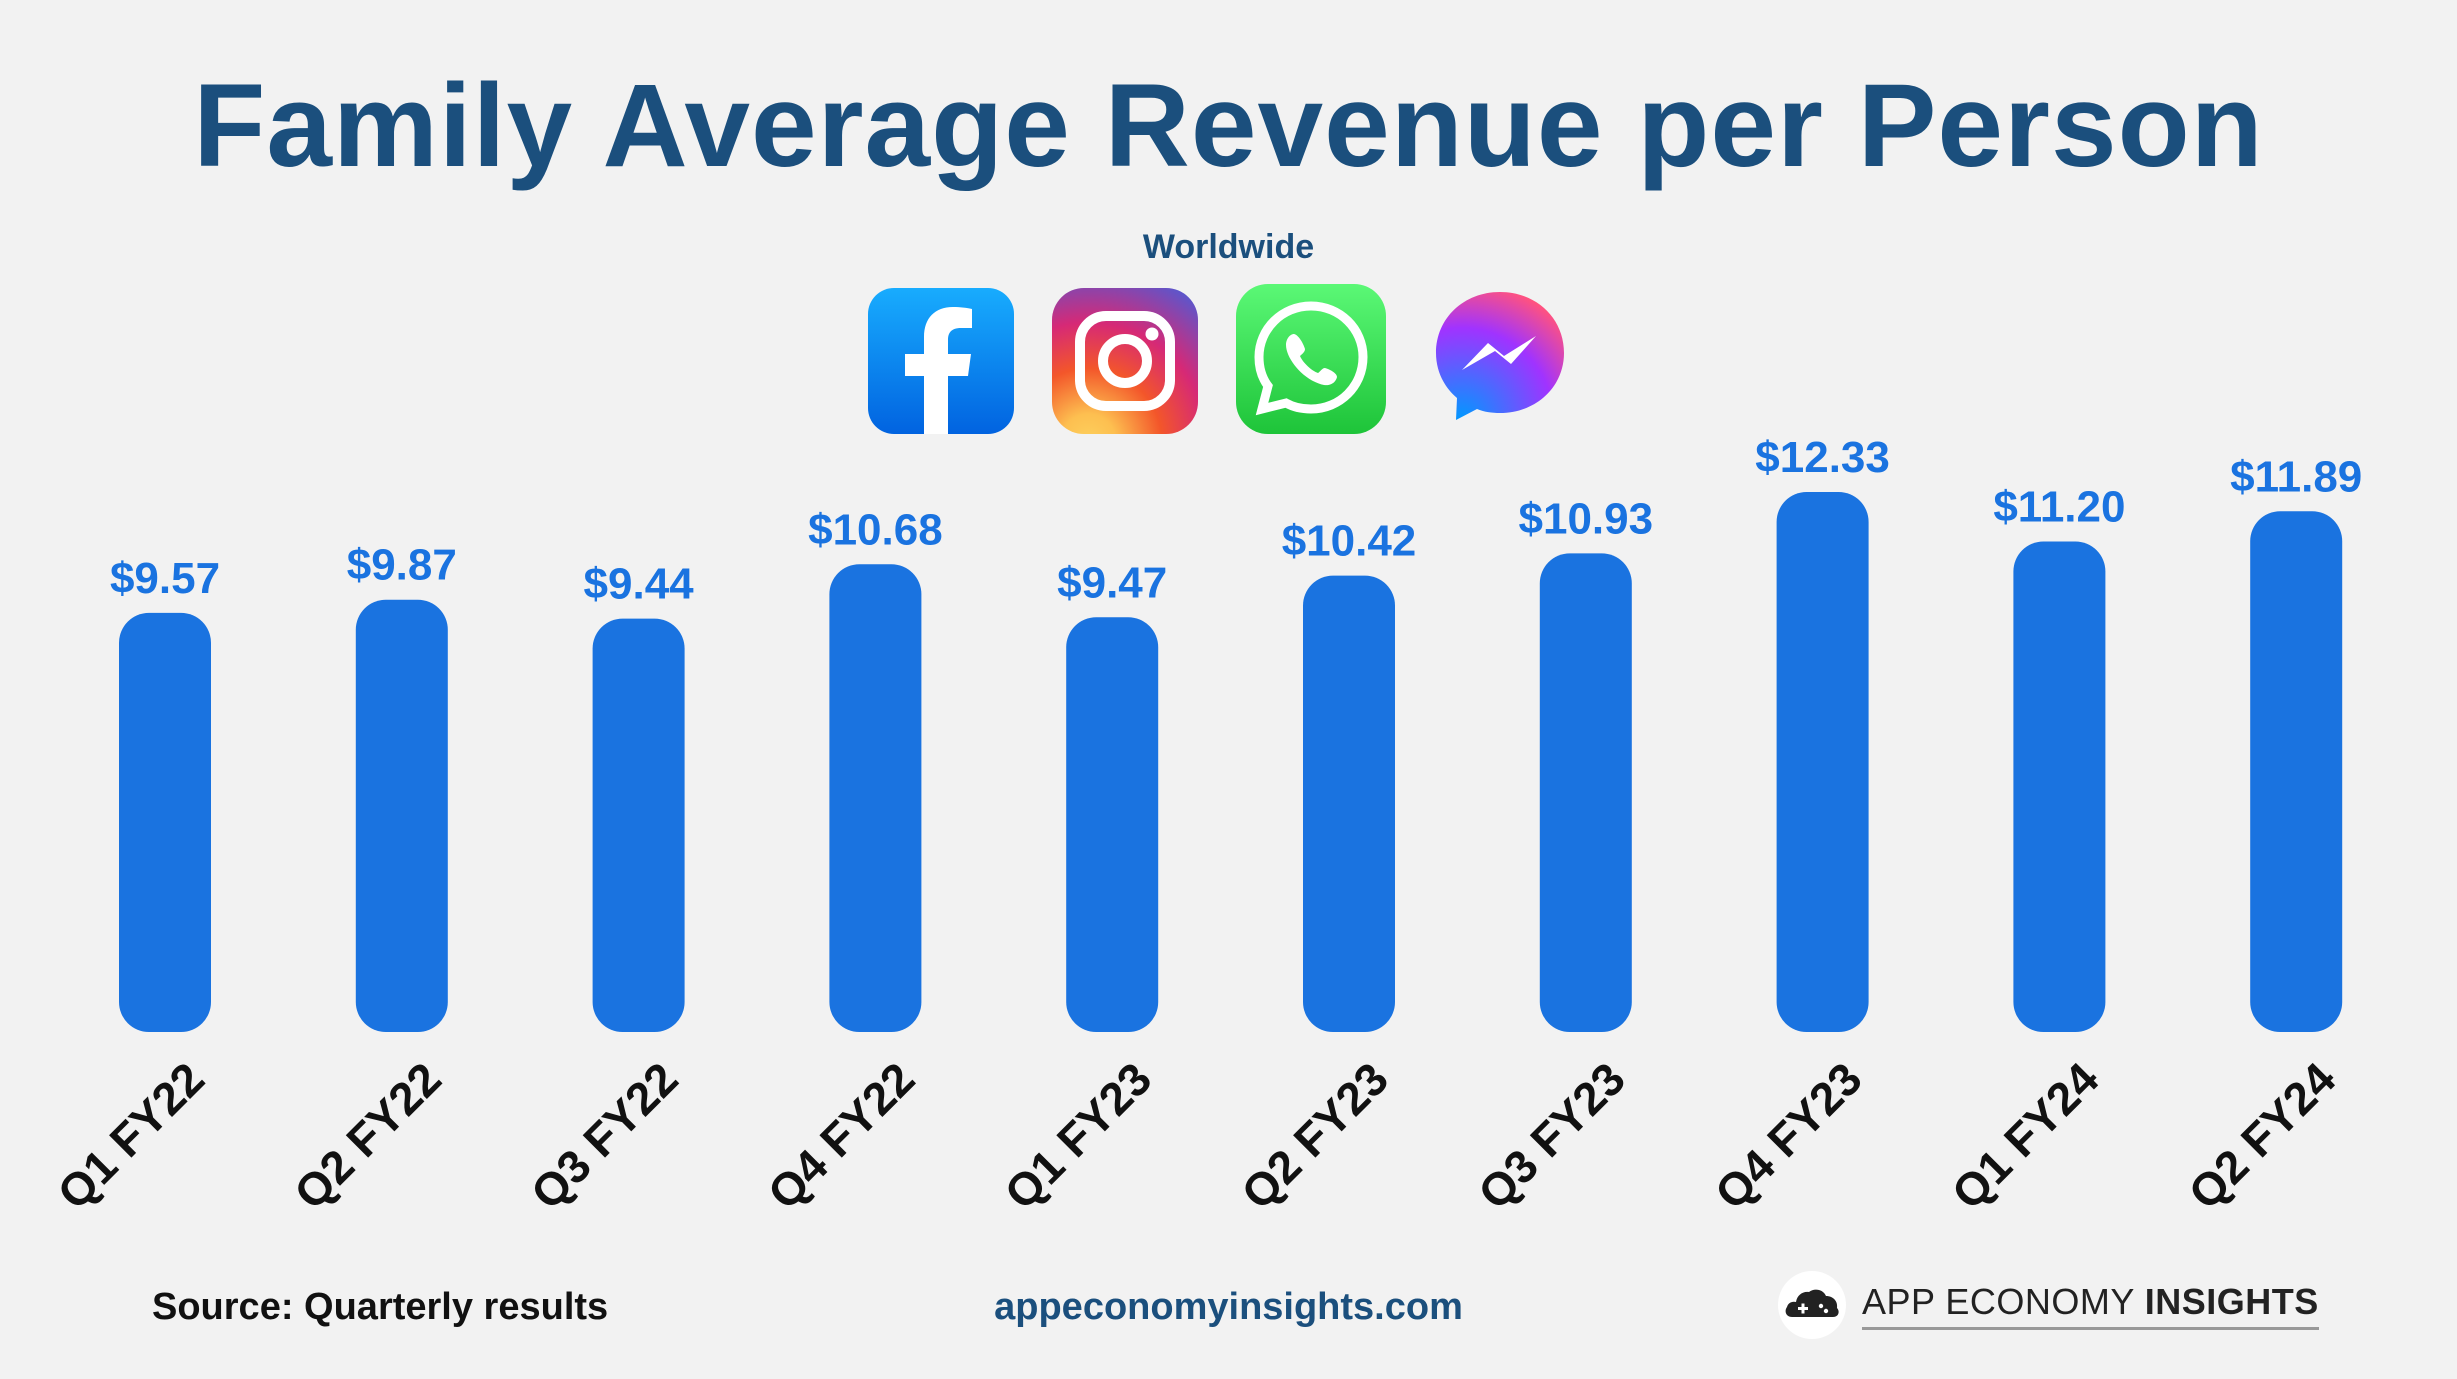 This screenshot has width=2457, height=1379. What do you see at coordinates (1349, 803) in the screenshot?
I see `bar-q2-fy23` at bounding box center [1349, 803].